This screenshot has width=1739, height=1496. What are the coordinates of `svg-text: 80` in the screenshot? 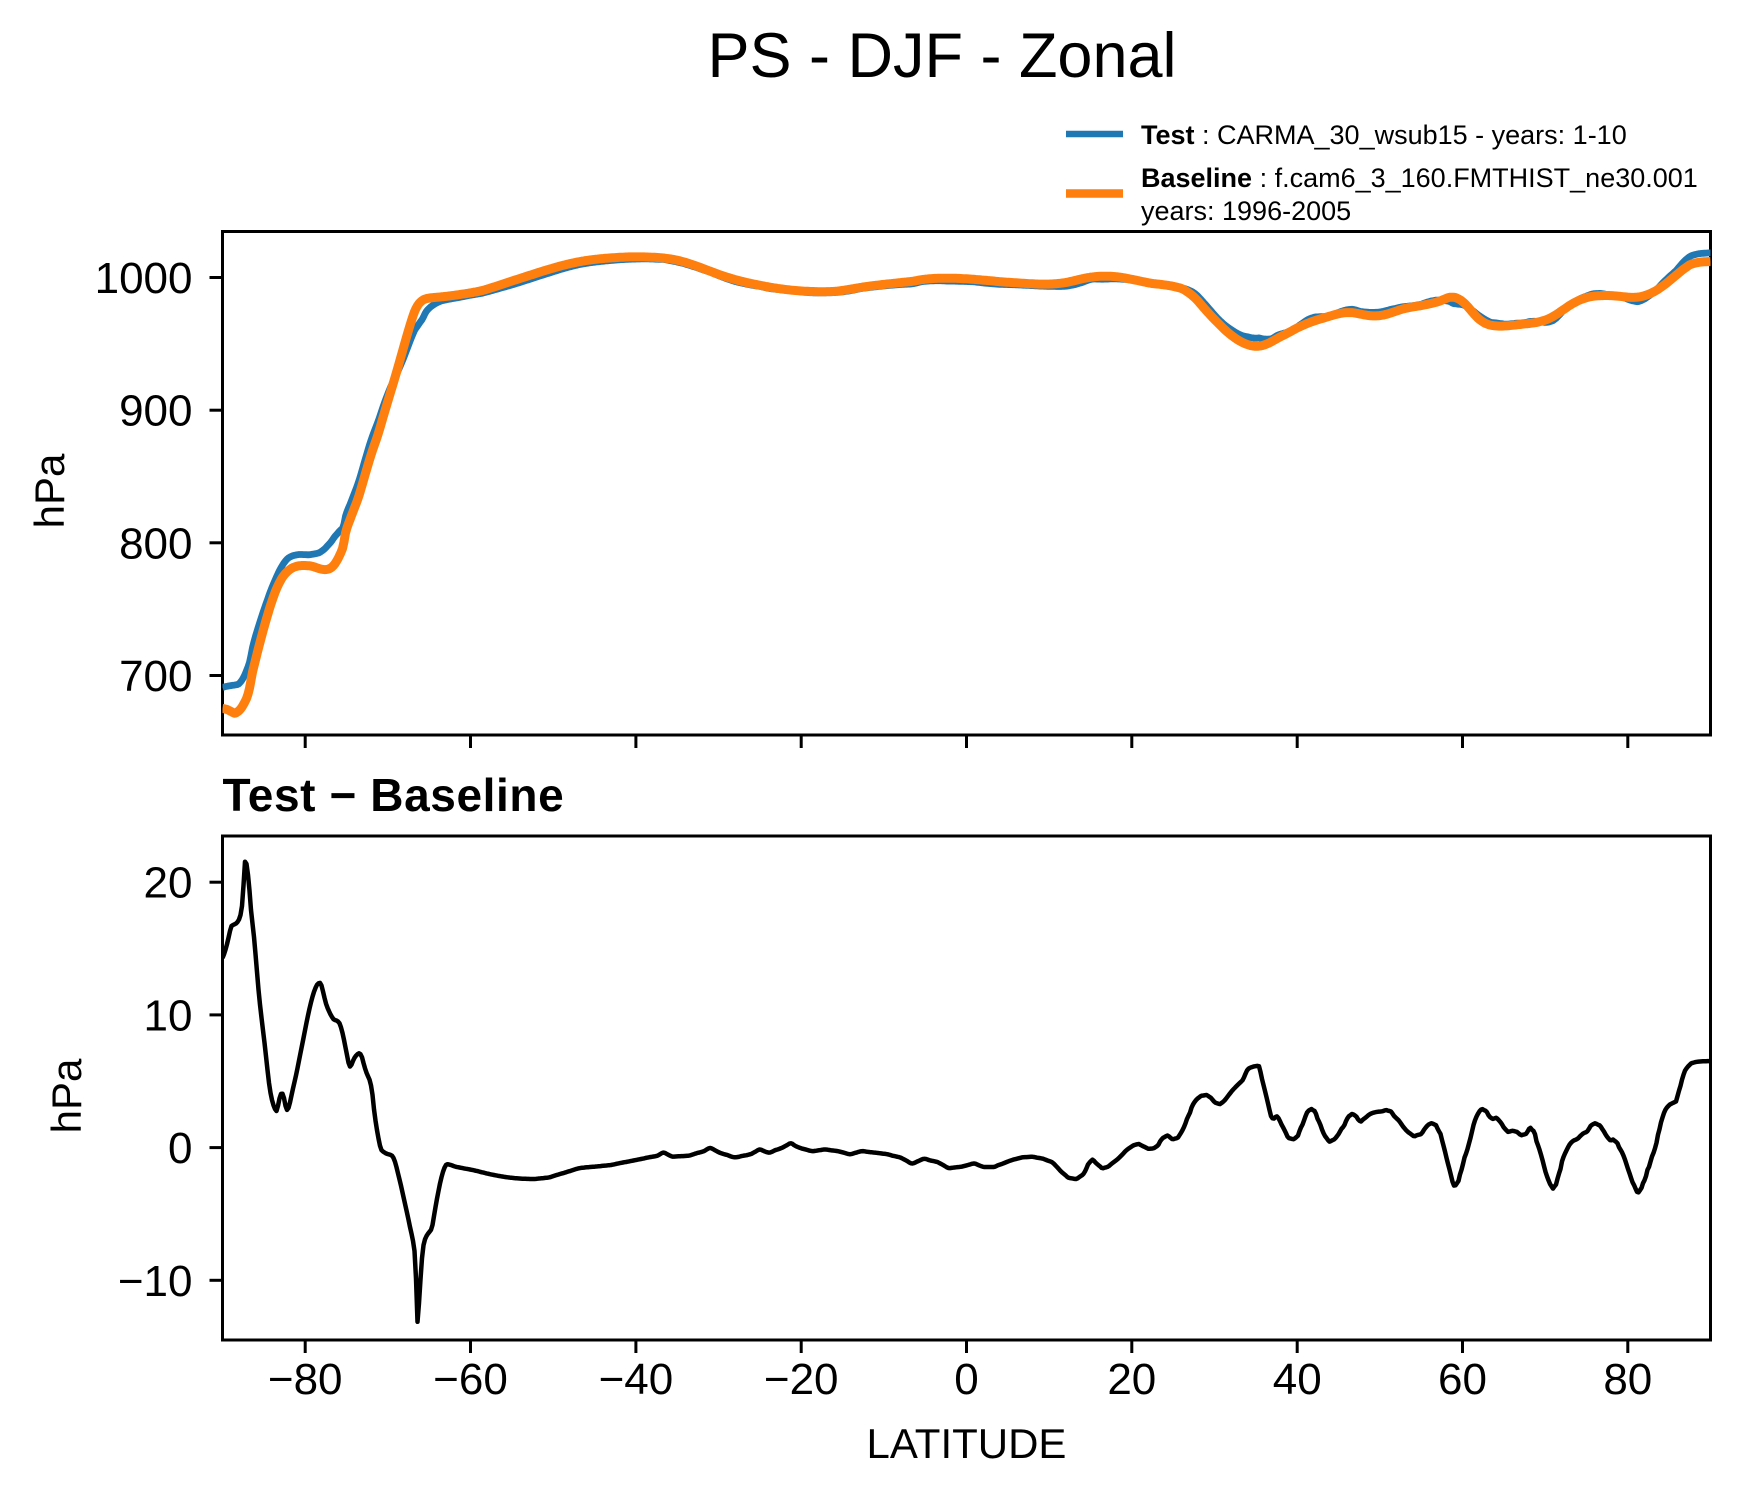 It's located at (1627, 1379).